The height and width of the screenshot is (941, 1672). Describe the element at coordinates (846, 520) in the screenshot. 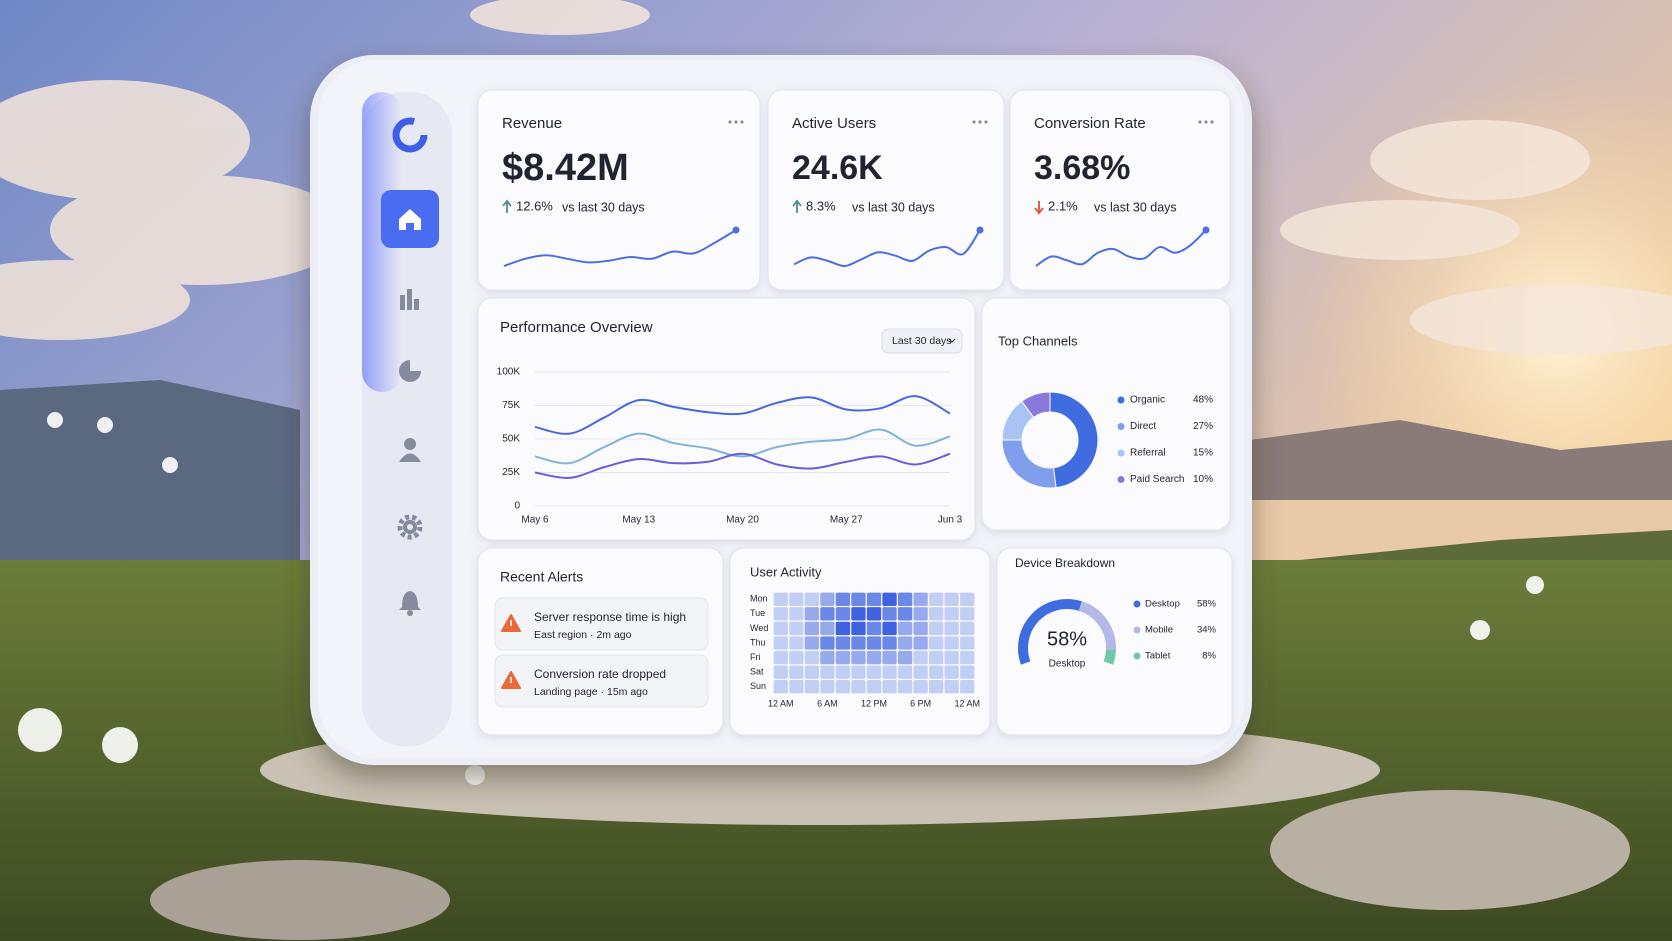

I see `x-tick-label: May 27` at that location.